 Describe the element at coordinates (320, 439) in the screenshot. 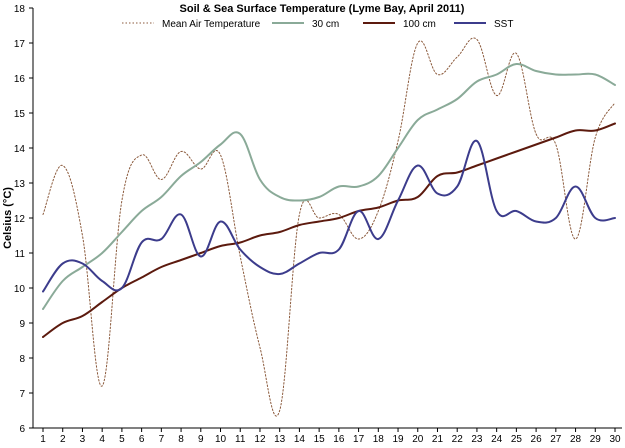

I see `x-tick-label: 15` at that location.